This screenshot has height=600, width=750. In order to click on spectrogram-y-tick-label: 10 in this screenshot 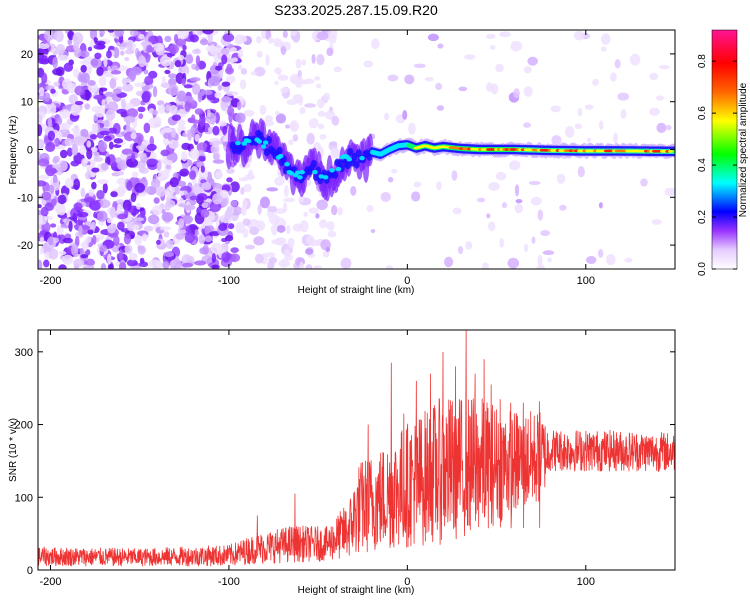, I will do `click(27, 103)`.